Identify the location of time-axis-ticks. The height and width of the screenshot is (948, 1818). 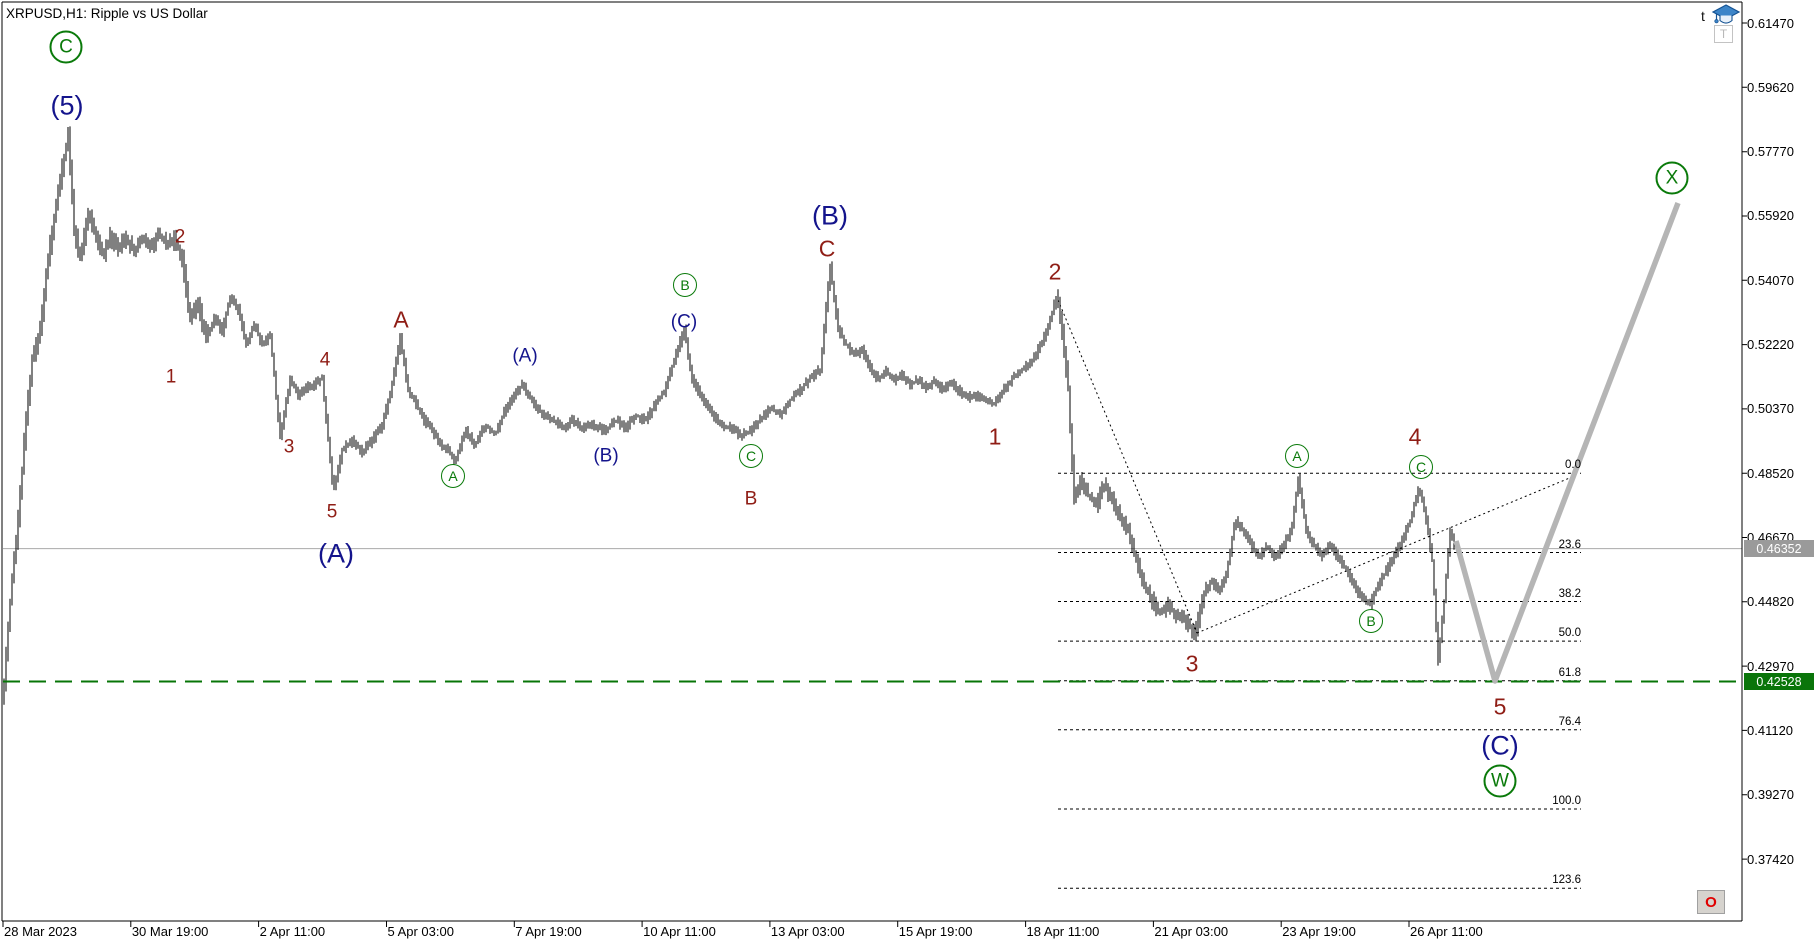
(706, 924).